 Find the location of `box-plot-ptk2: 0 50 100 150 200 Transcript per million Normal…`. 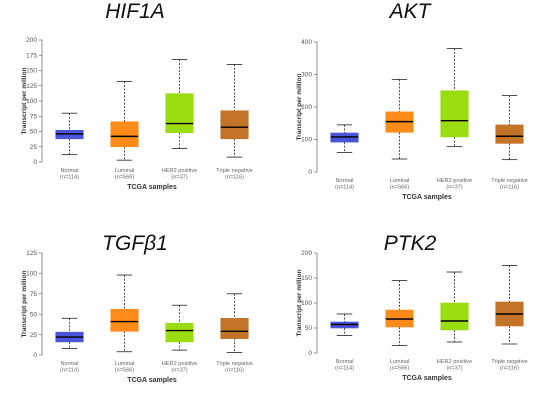

box-plot-ptk2: 0 50 100 150 200 Transcript per million Normal… is located at coordinates (412, 316).